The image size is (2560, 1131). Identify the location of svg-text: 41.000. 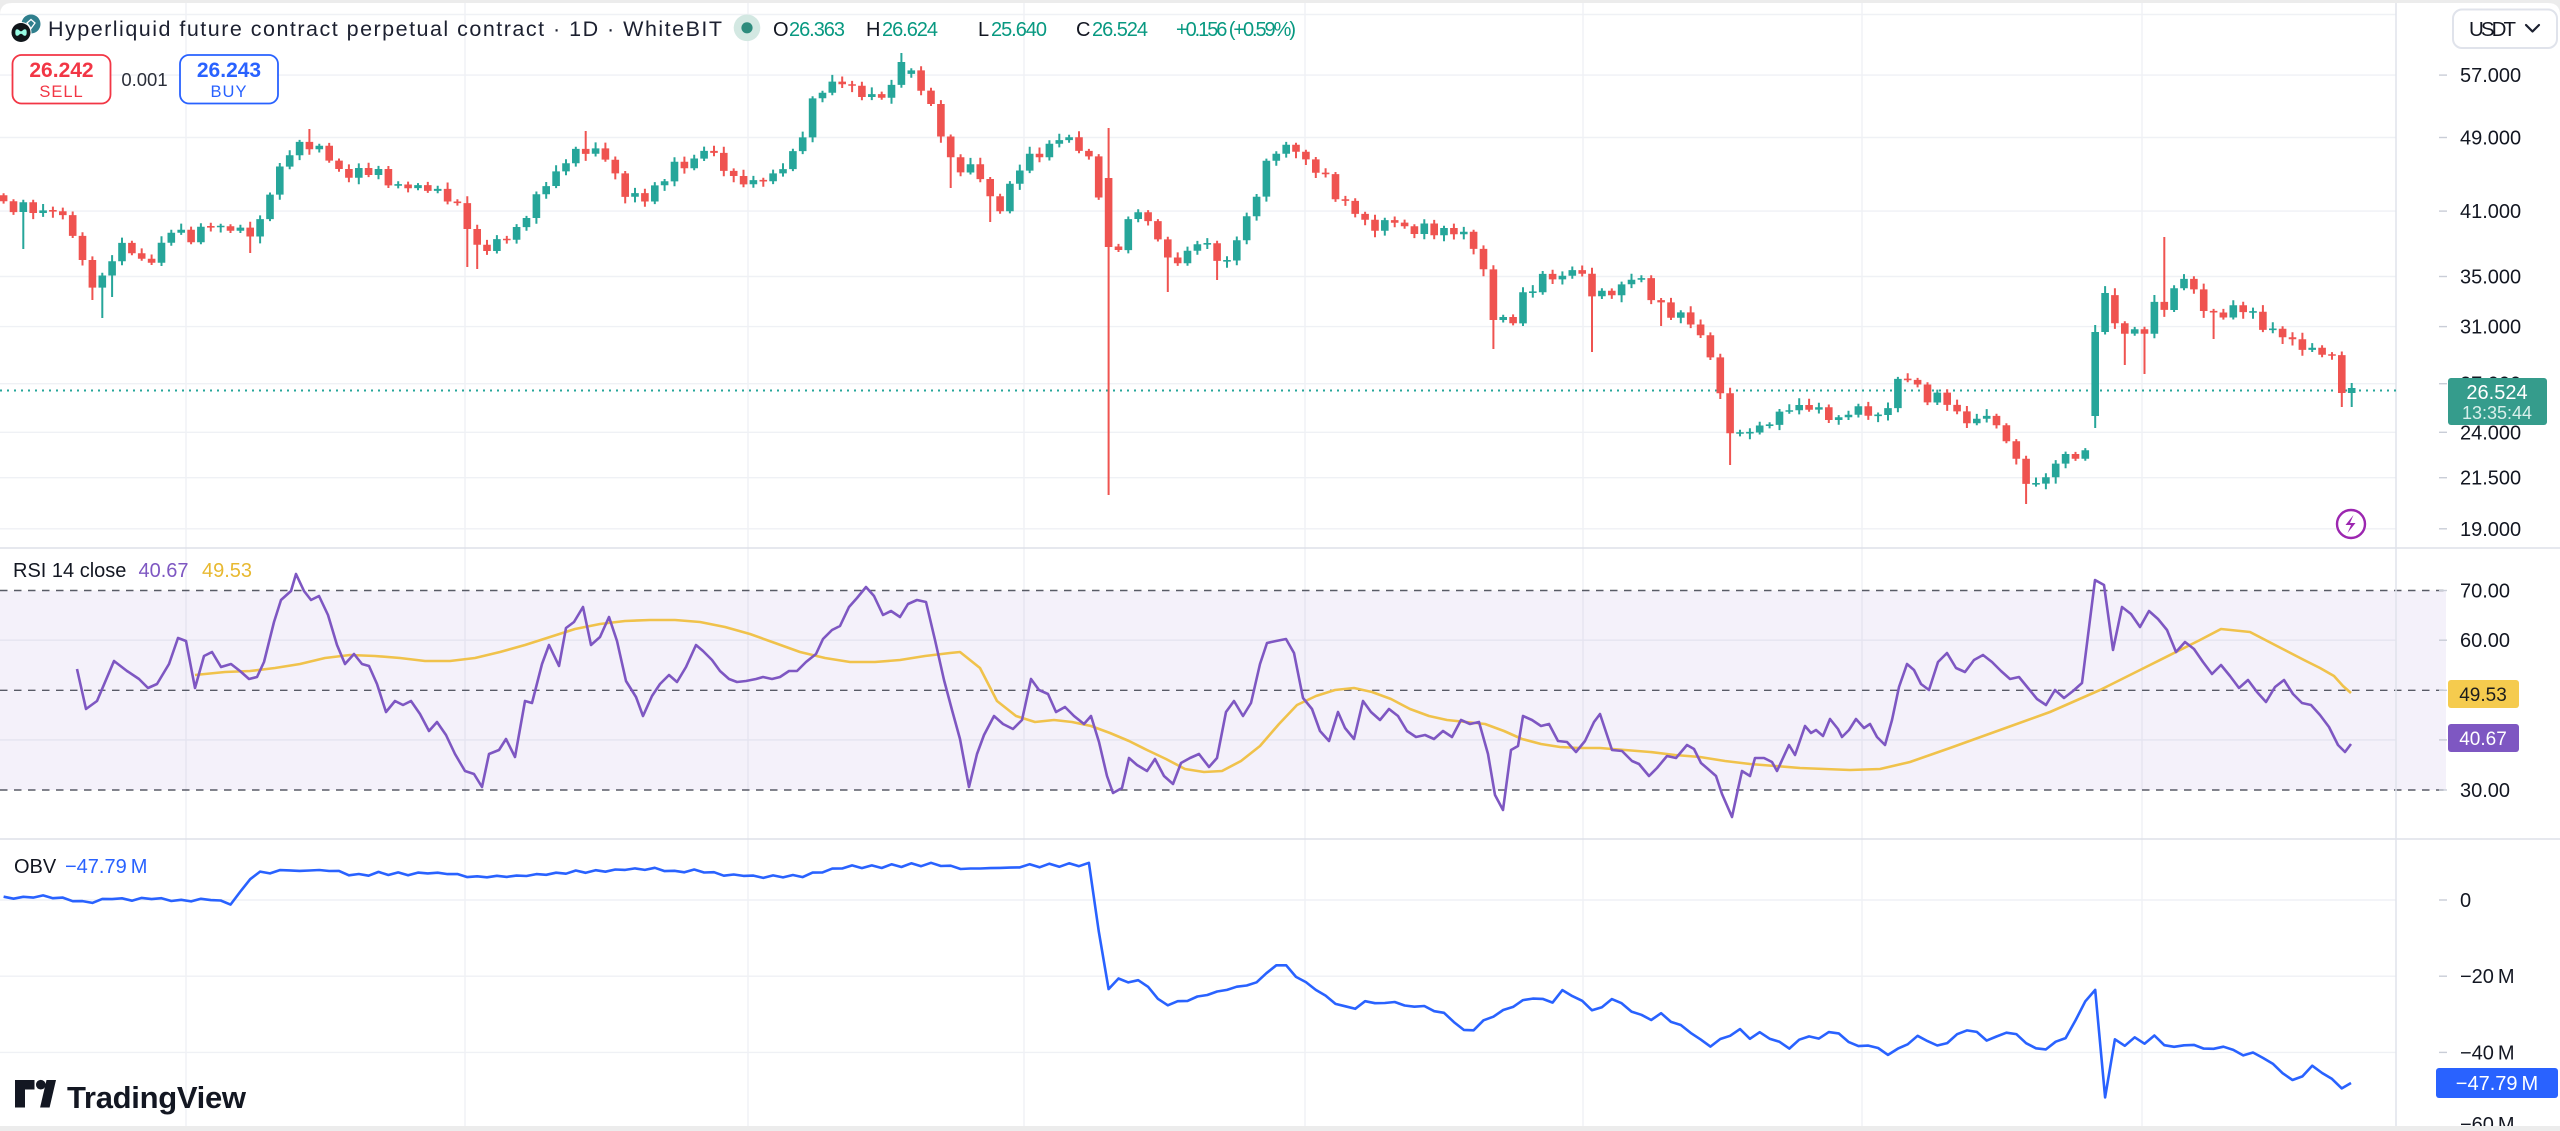
(2490, 212).